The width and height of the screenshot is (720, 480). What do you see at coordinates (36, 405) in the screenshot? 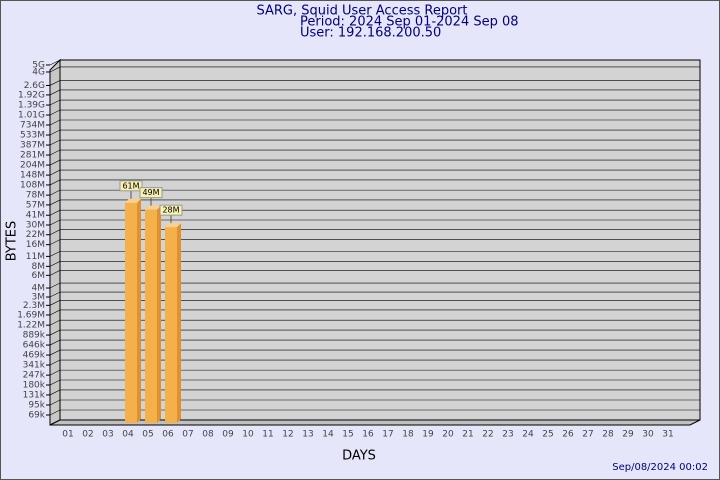
I see `y-tick-label: 95k` at bounding box center [36, 405].